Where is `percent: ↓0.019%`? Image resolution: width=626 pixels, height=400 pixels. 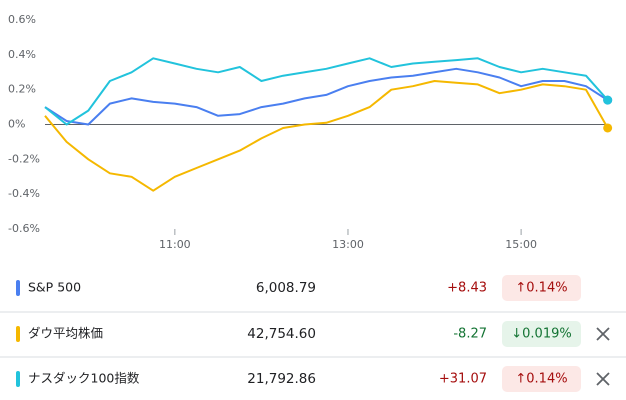
percent: ↓0.019% is located at coordinates (541, 334).